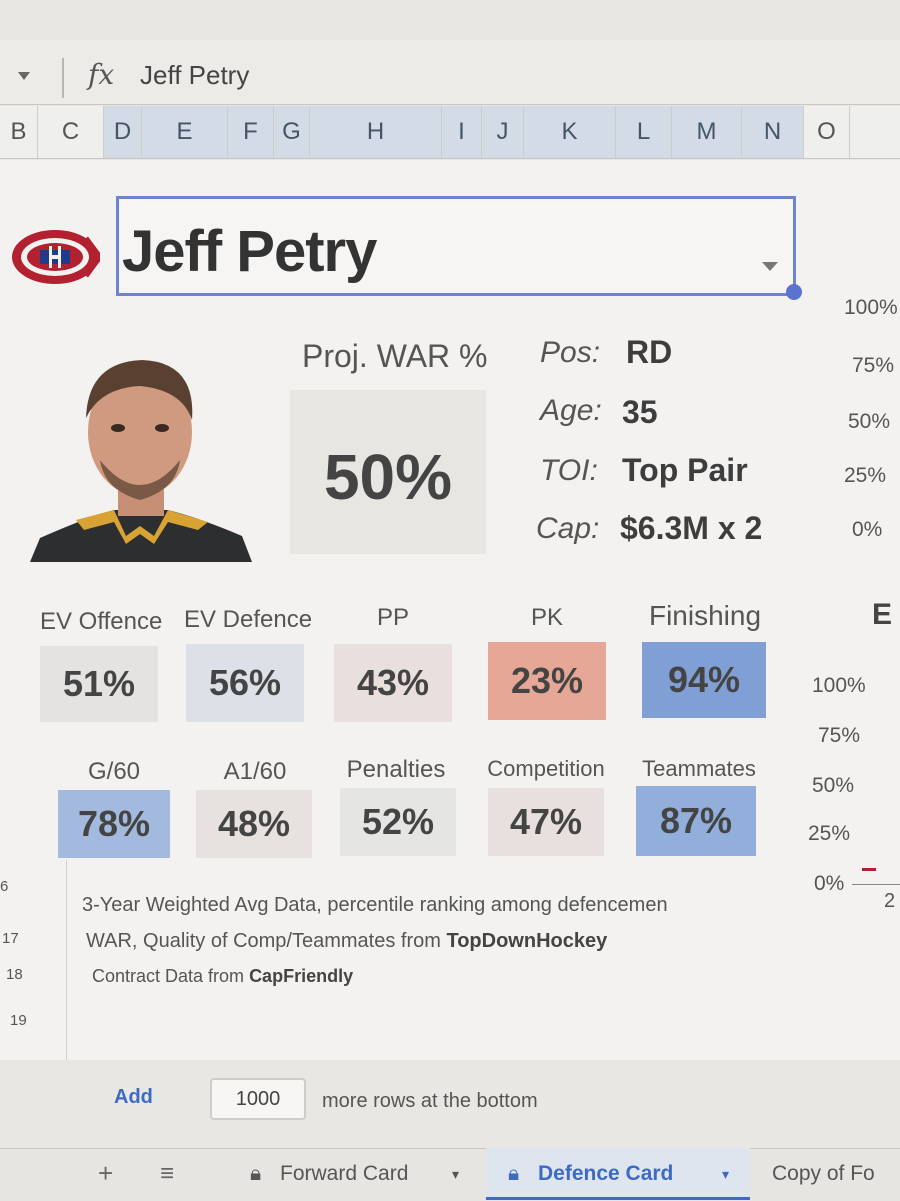  I want to click on sheet-tab-bar, so click(450, 1174).